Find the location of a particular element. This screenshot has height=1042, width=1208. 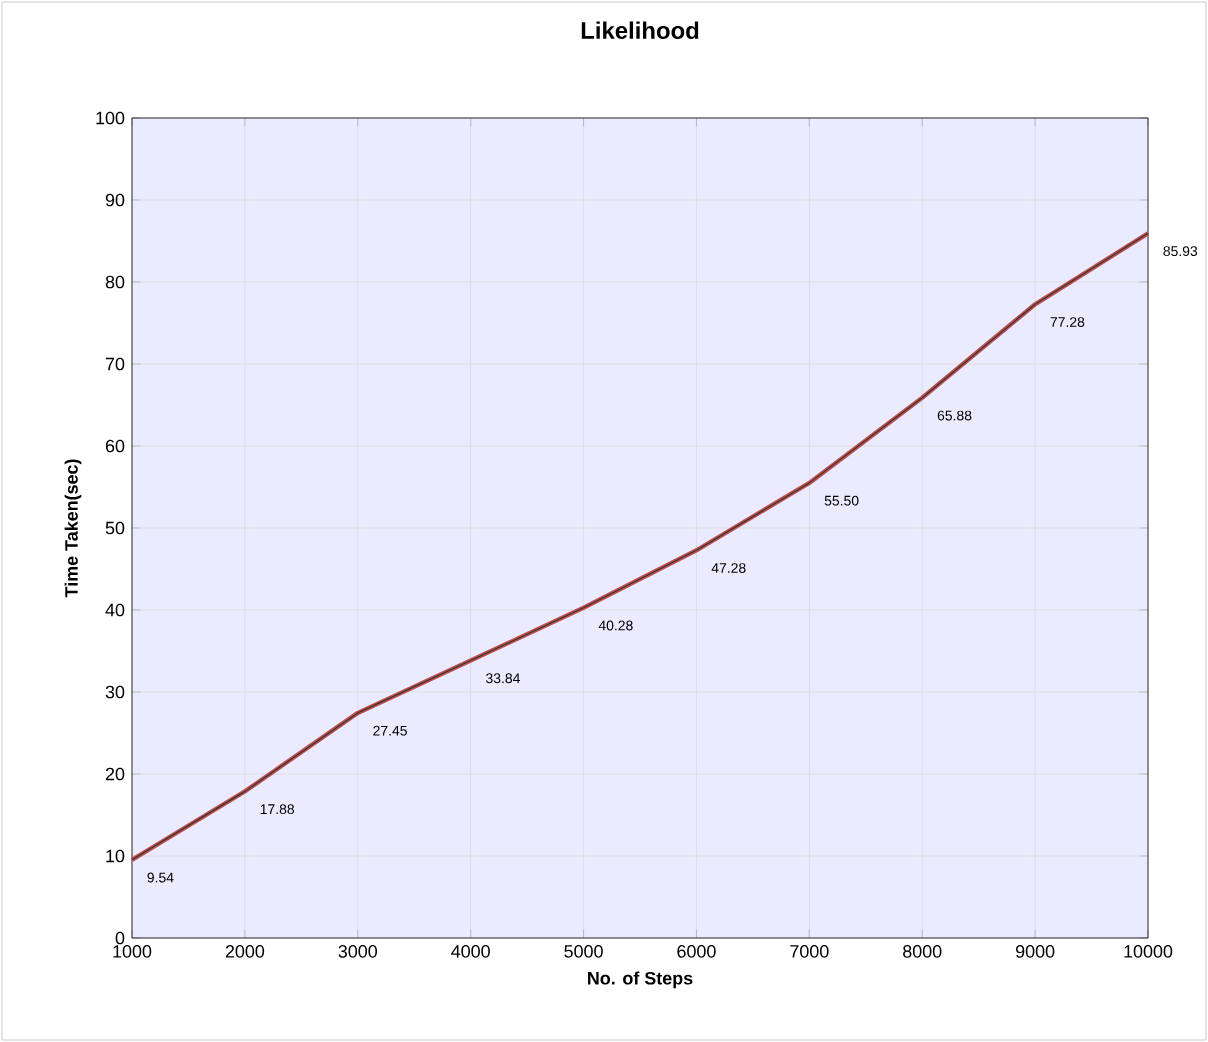

x-axis-title: No. of Steps is located at coordinates (640, 980).